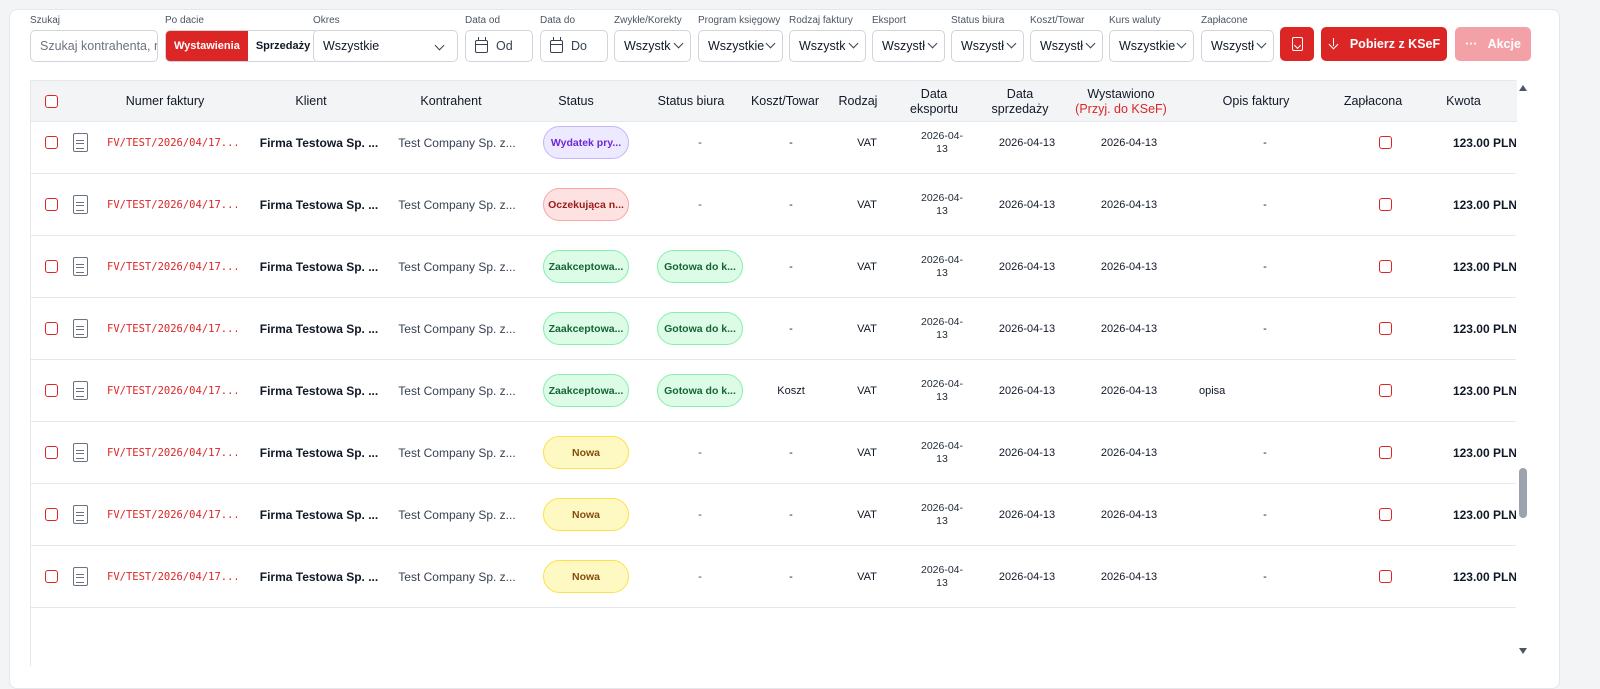  Describe the element at coordinates (1523, 373) in the screenshot. I see `table-scrollbar` at that location.